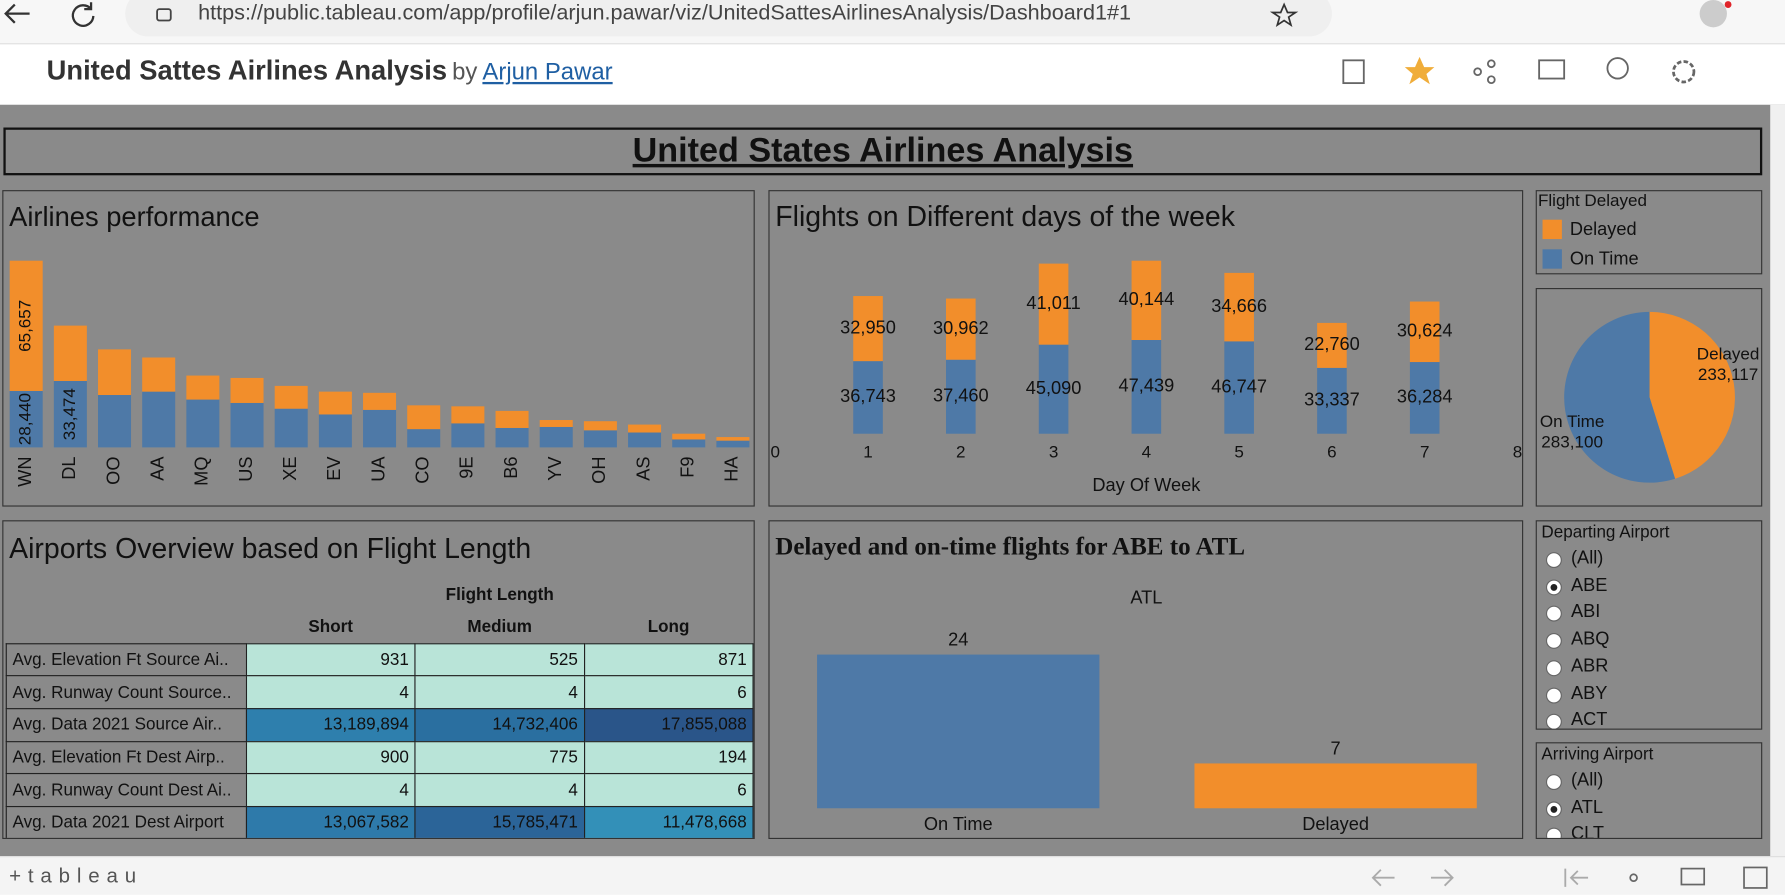 The width and height of the screenshot is (1785, 895). I want to click on radio-label: ACT, so click(1589, 720).